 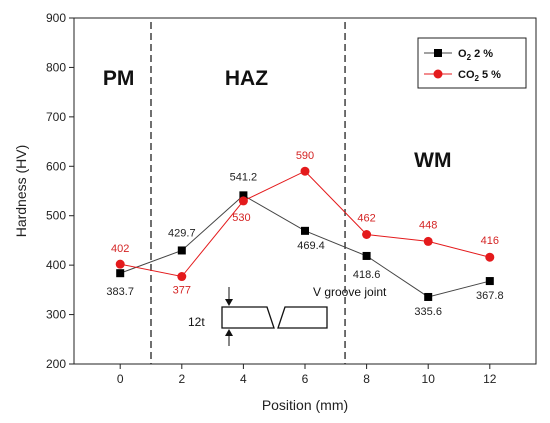 What do you see at coordinates (305, 379) in the screenshot?
I see `x-tick-label: 6` at bounding box center [305, 379].